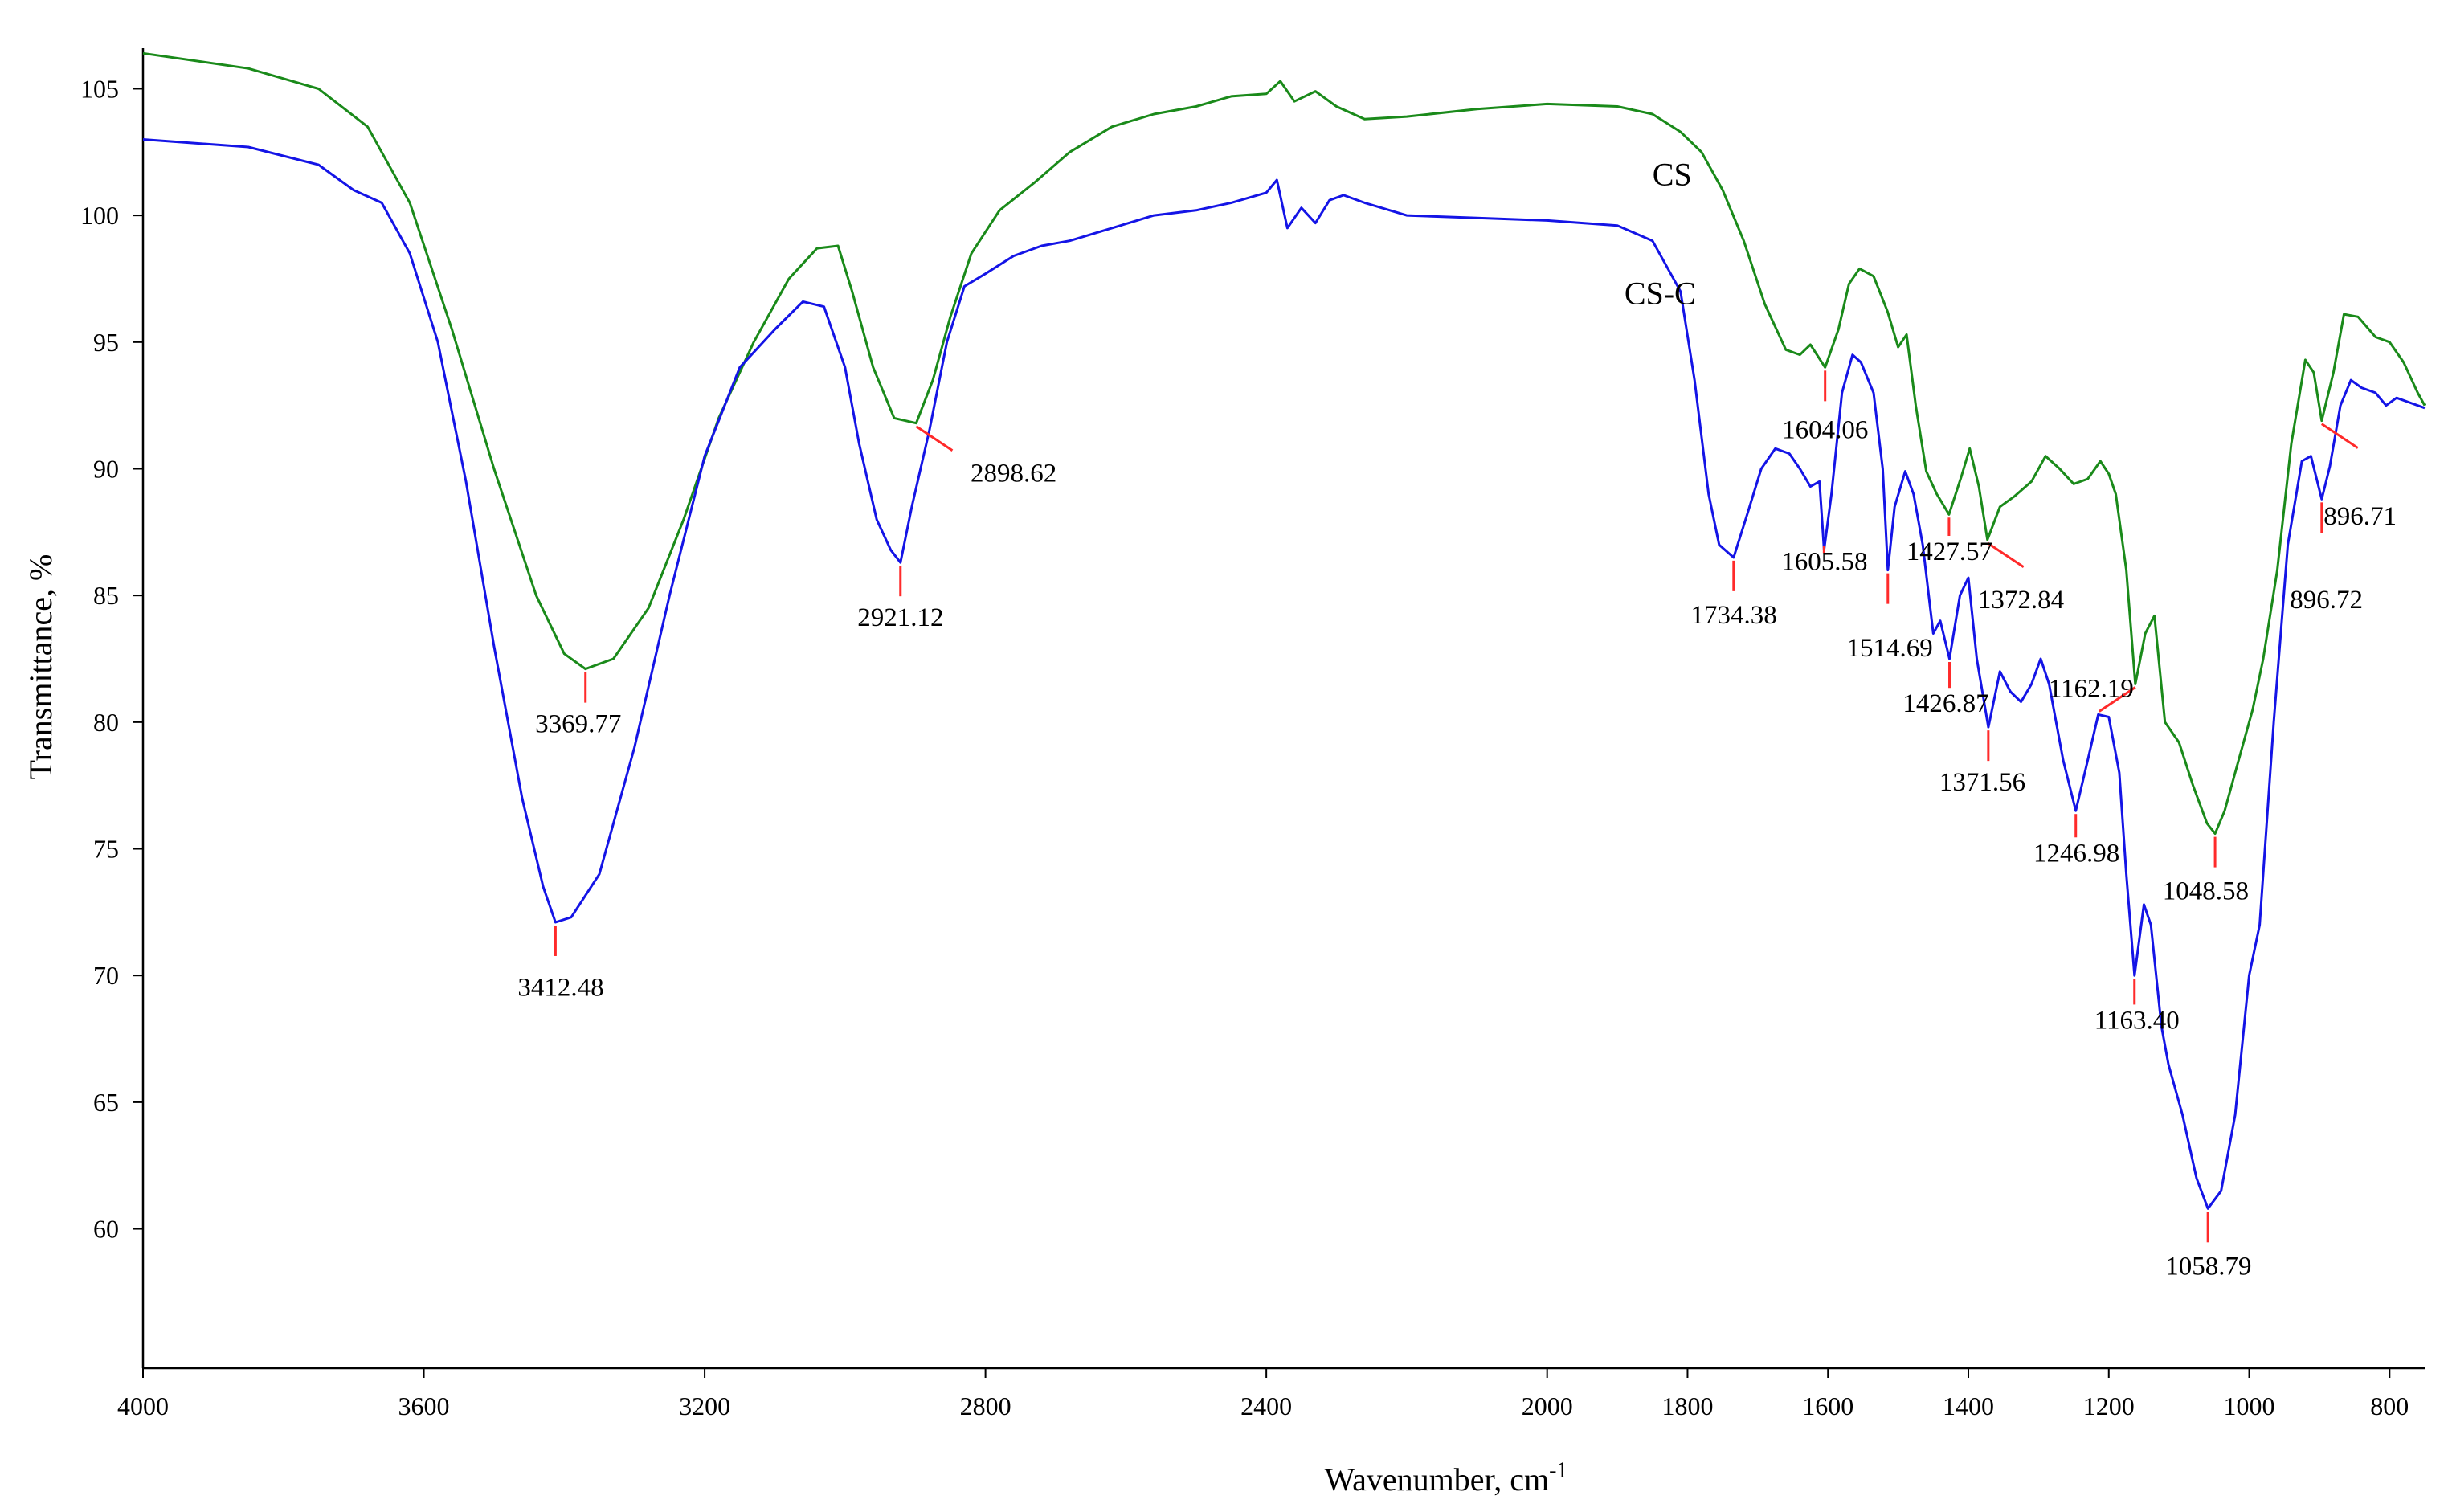  I want to click on x-tick-label-3600: 3600, so click(424, 1405).